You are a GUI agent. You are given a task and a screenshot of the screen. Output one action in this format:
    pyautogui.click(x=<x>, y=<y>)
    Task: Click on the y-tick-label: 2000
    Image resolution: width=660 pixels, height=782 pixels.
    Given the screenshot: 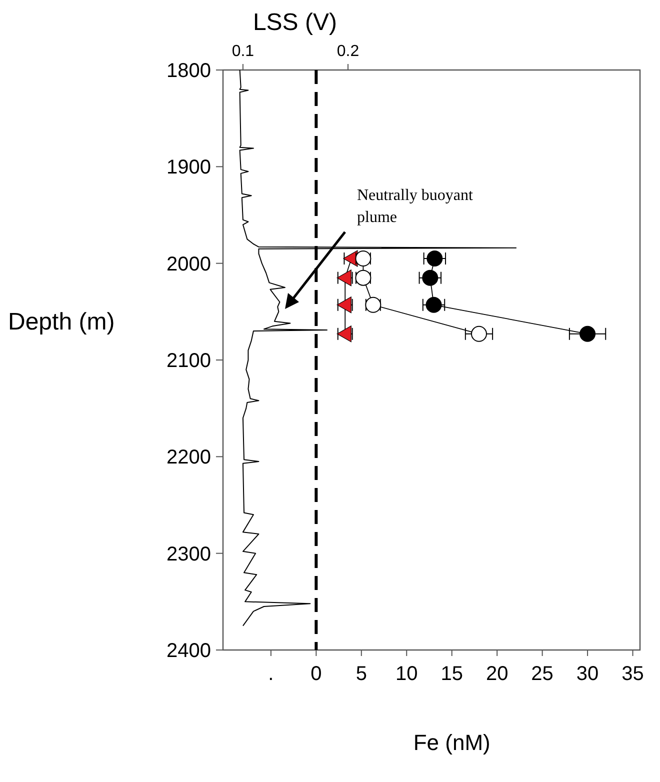 What is the action you would take?
    pyautogui.click(x=188, y=264)
    